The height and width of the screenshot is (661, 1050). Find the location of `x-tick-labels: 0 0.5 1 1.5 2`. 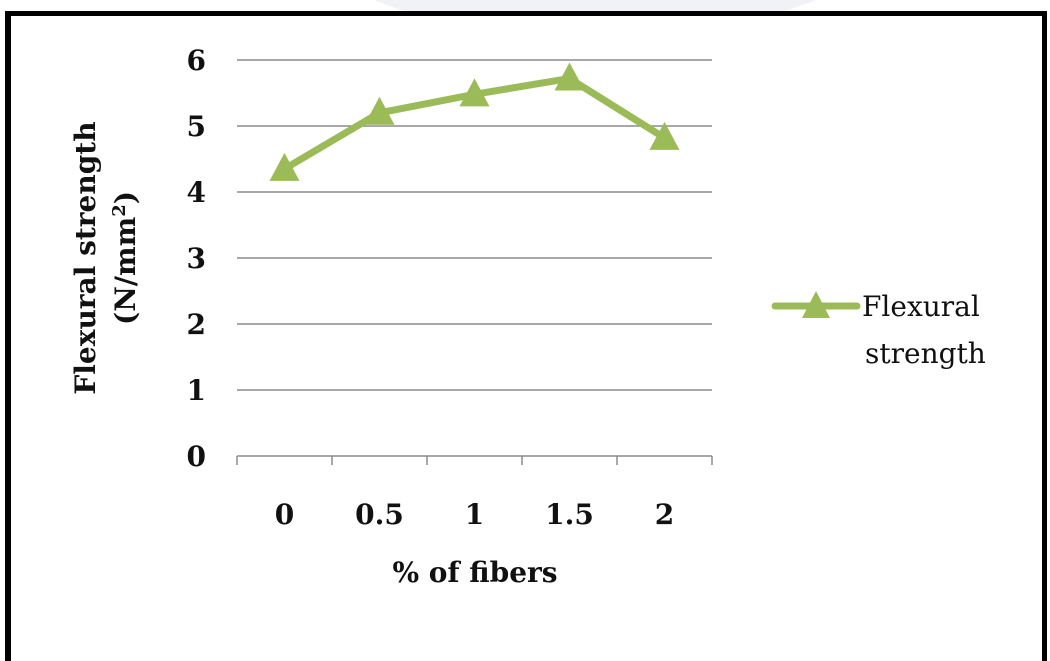

x-tick-labels: 0 0.5 1 1.5 2 is located at coordinates (474, 514).